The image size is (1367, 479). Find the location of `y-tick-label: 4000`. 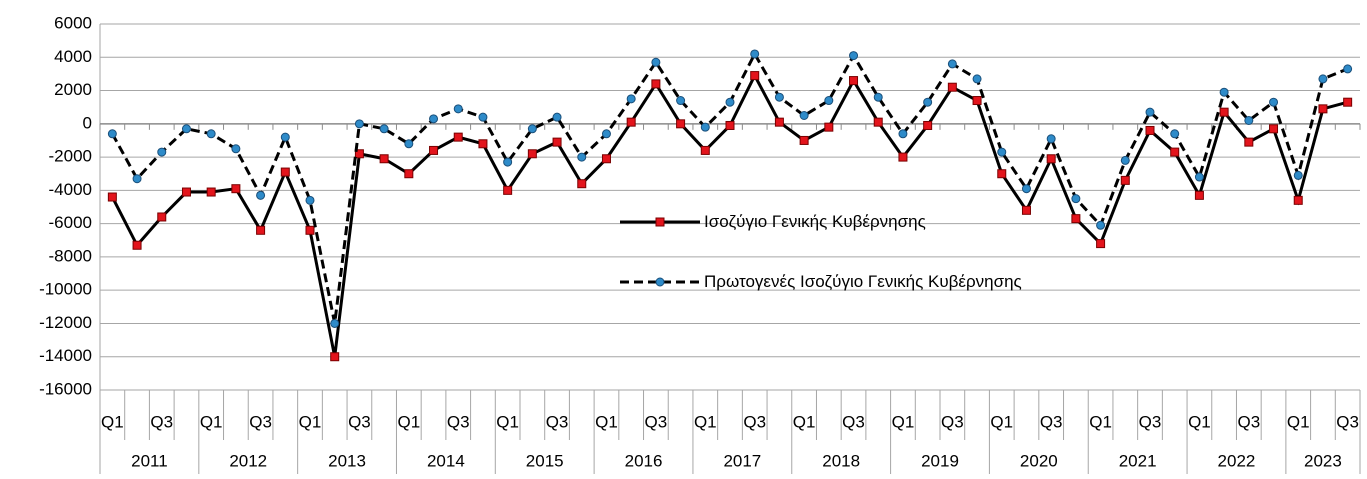

y-tick-label: 4000 is located at coordinates (73, 56).